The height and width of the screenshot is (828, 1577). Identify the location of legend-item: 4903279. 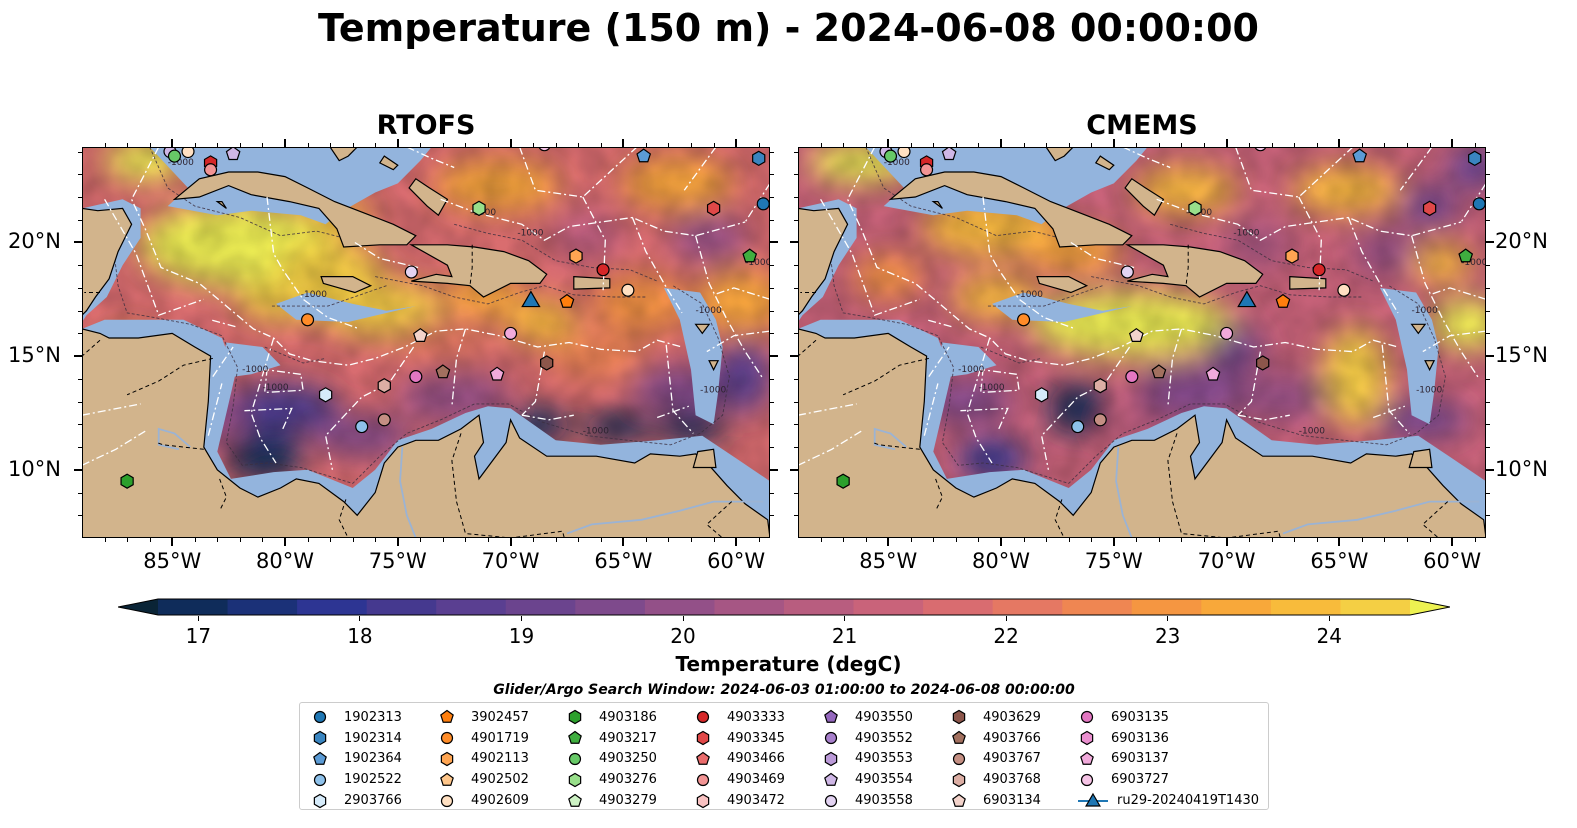
(611, 800).